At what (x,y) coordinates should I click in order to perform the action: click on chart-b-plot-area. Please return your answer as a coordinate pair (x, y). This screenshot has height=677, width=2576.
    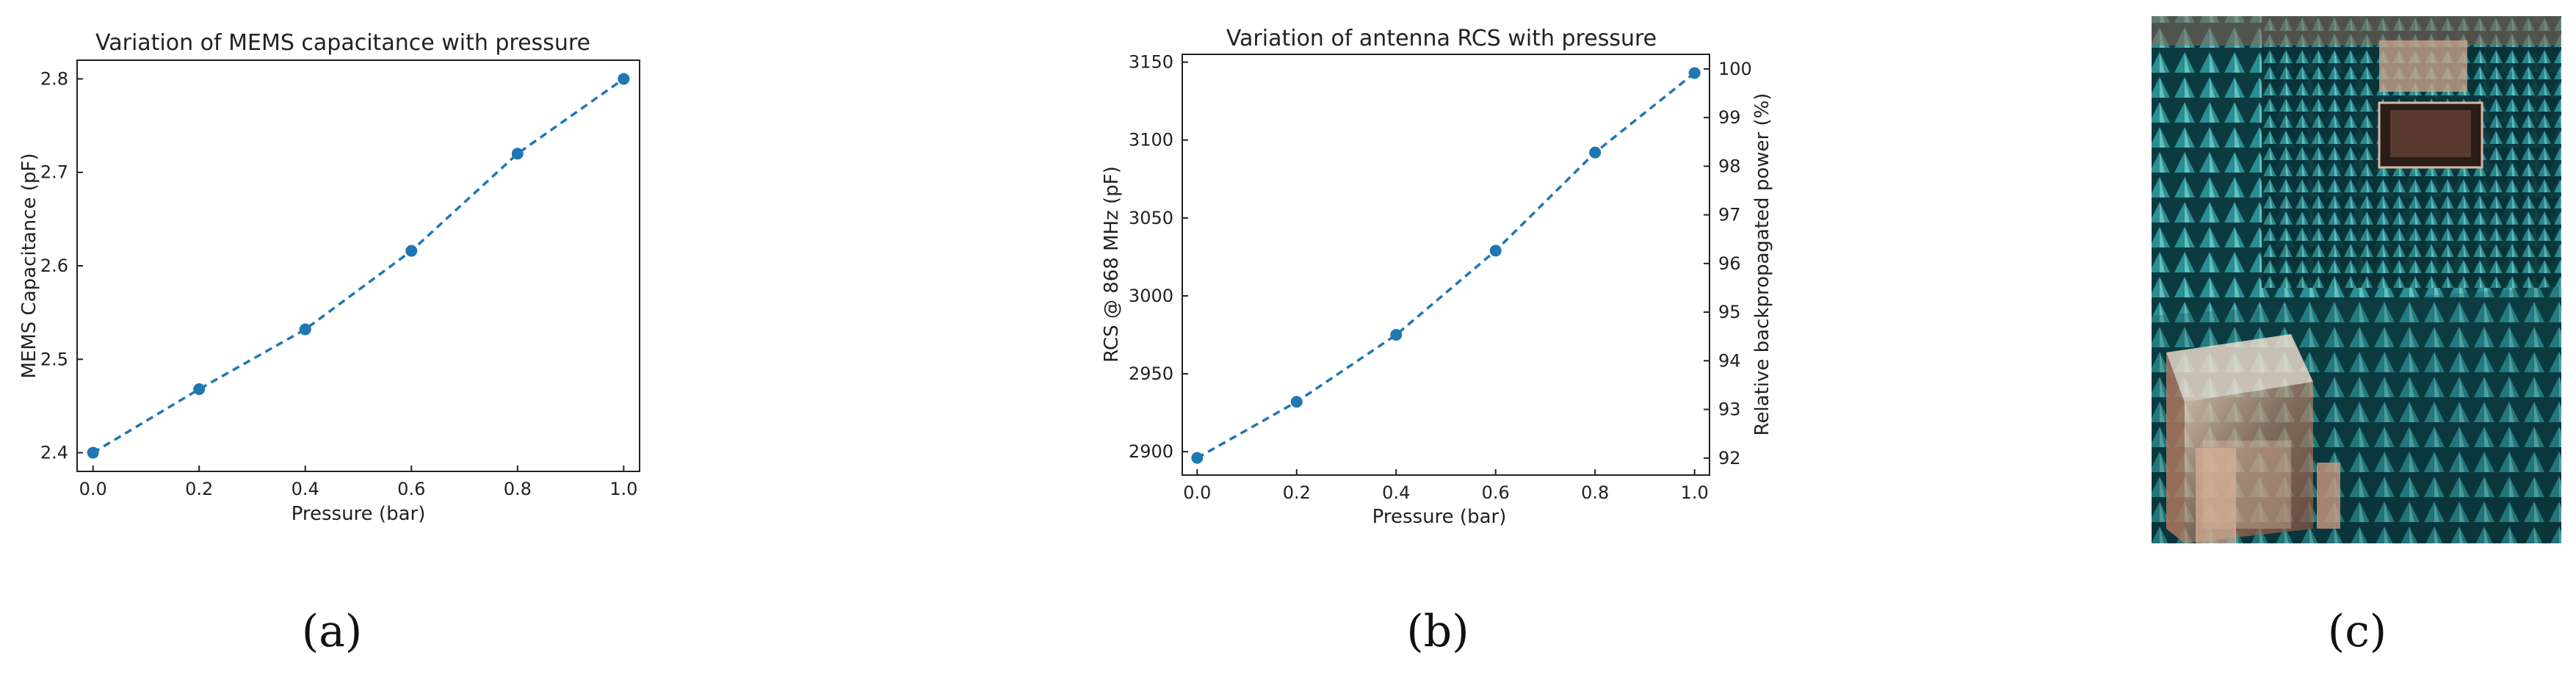
    Looking at the image, I should click on (1446, 265).